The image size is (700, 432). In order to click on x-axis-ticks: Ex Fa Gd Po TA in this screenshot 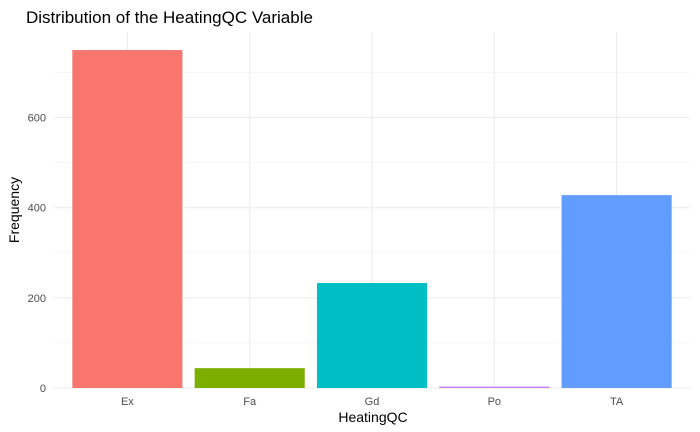, I will do `click(372, 402)`.